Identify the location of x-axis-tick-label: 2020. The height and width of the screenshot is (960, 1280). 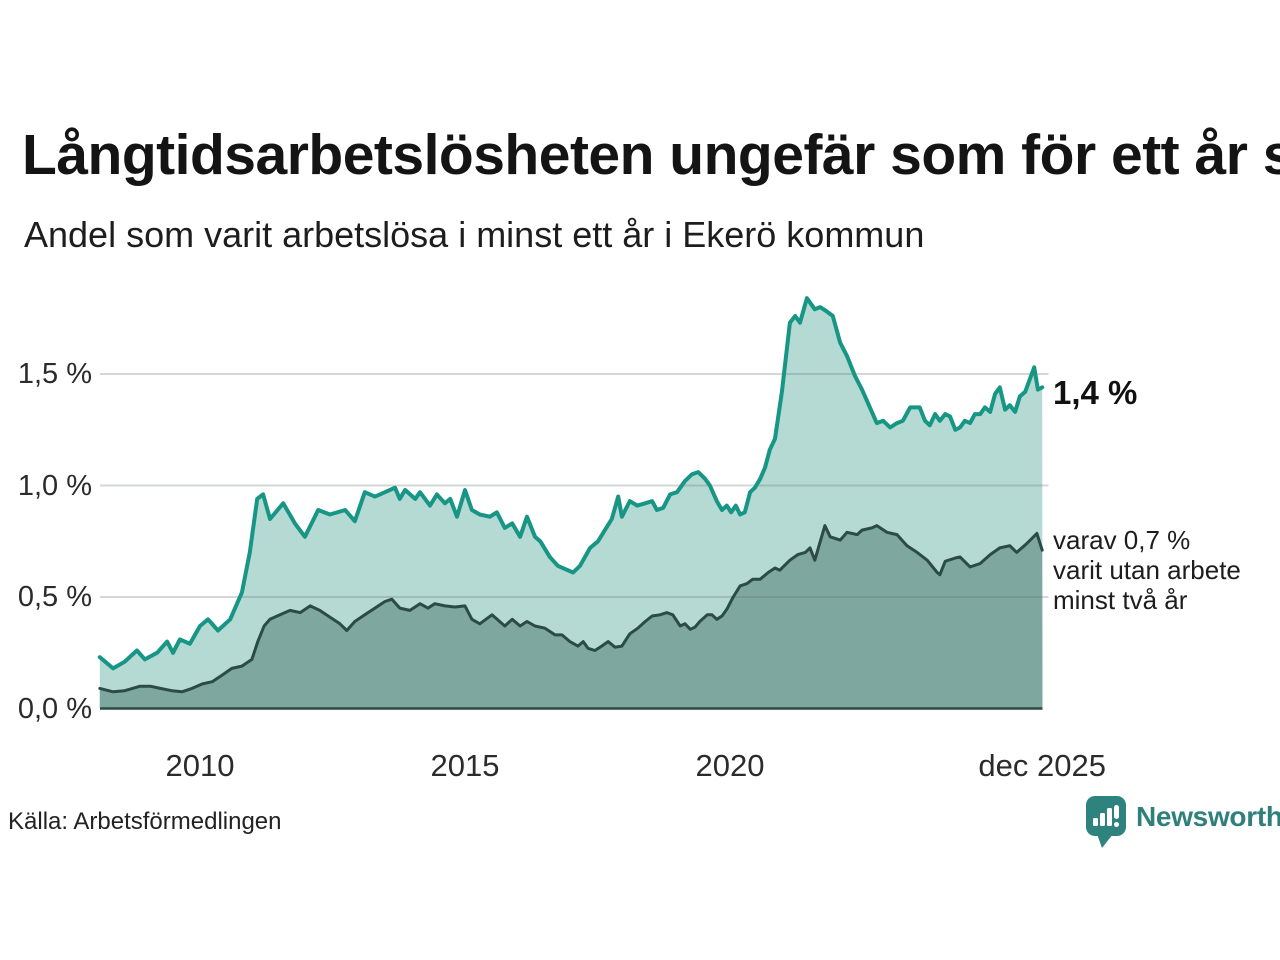
(730, 765).